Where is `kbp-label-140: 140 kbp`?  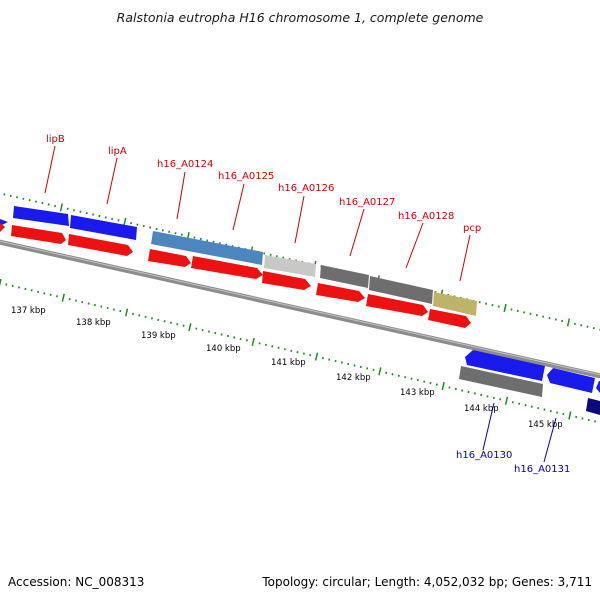 kbp-label-140: 140 kbp is located at coordinates (223, 349).